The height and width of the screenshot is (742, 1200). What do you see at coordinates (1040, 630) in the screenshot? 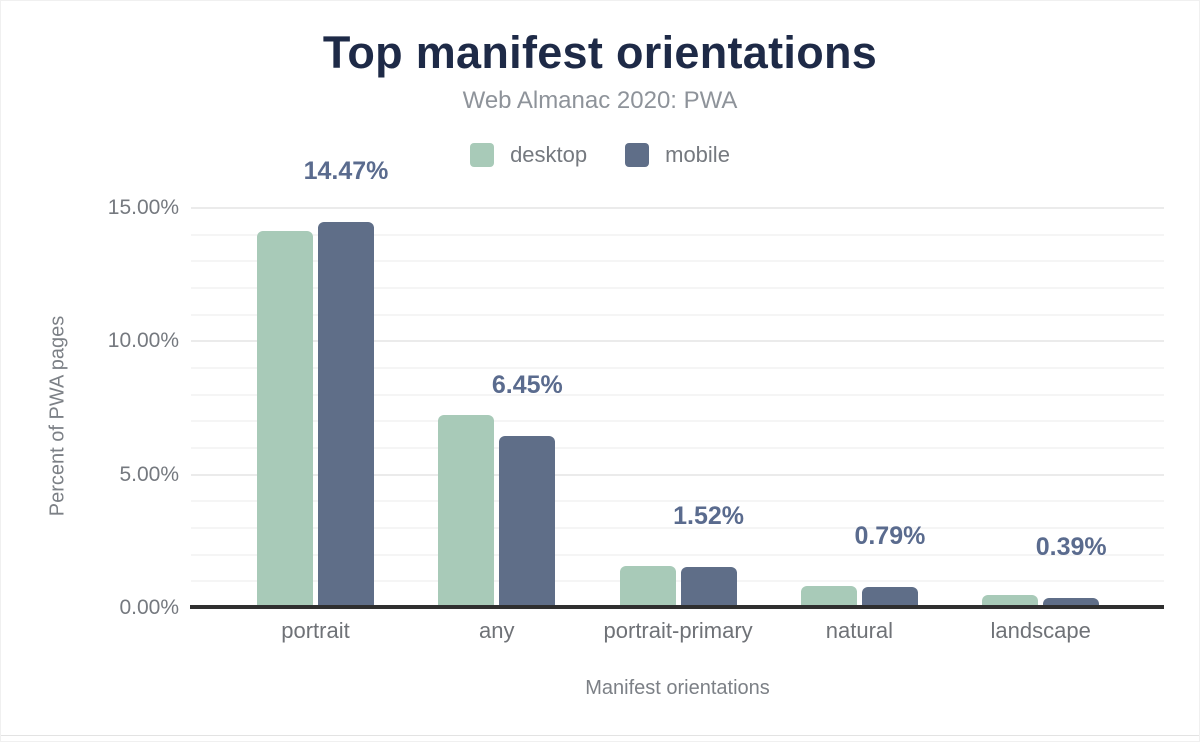
I see `x-axis-tick-label: landscape` at bounding box center [1040, 630].